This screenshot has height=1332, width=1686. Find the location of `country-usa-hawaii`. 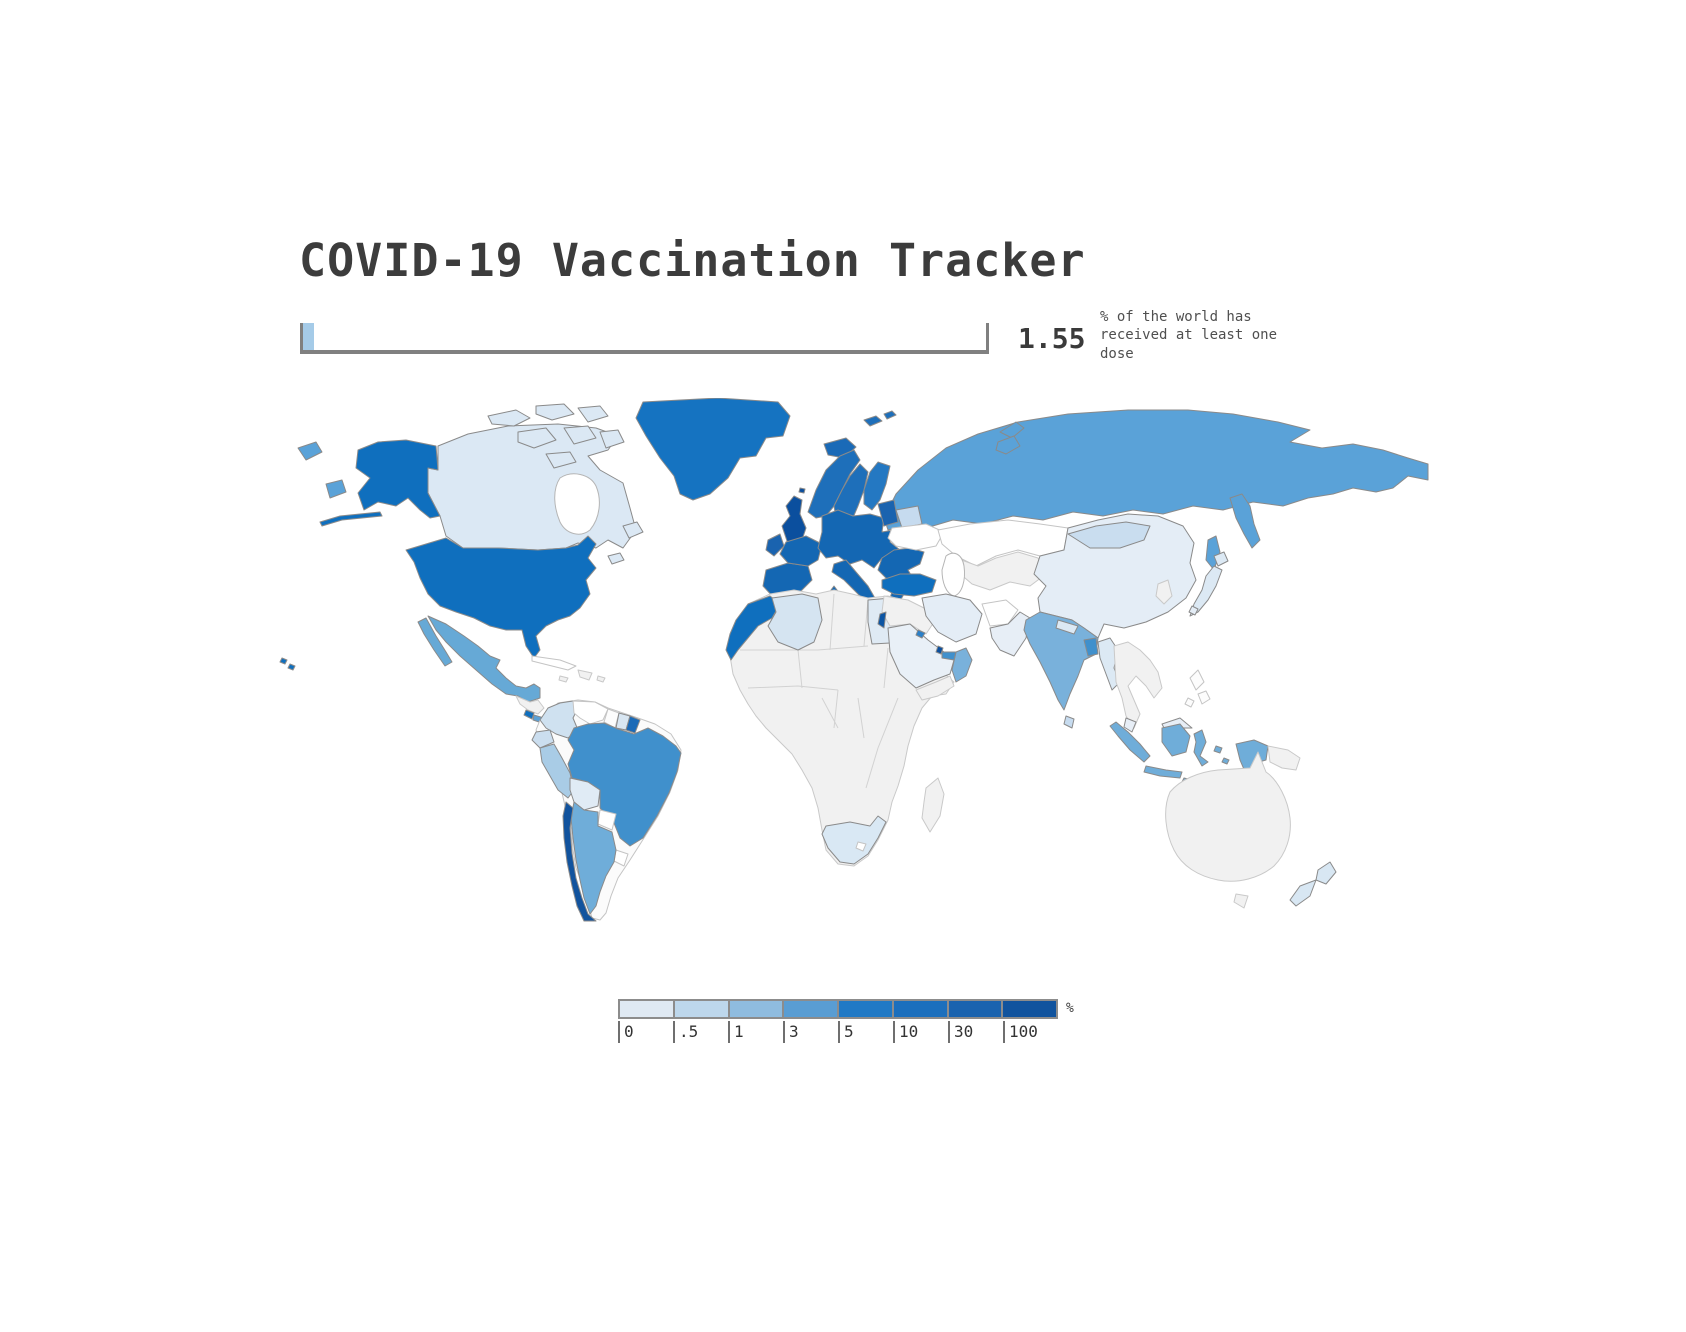

country-usa-hawaii is located at coordinates (287, 664).